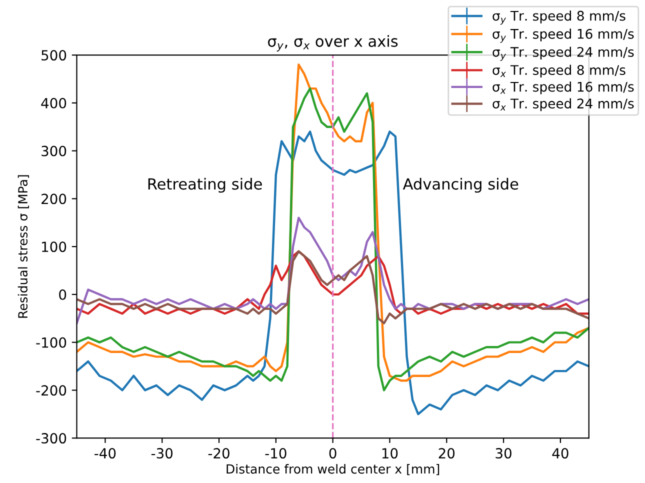  Describe the element at coordinates (54, 199) in the screenshot. I see `y-tick-label: 200` at that location.